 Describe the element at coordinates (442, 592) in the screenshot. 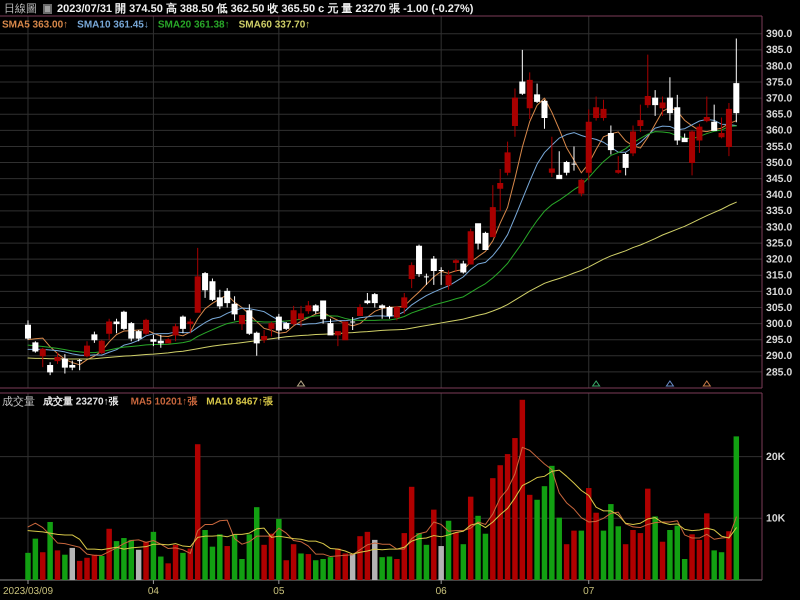

I see `x-tick-label: 06` at that location.